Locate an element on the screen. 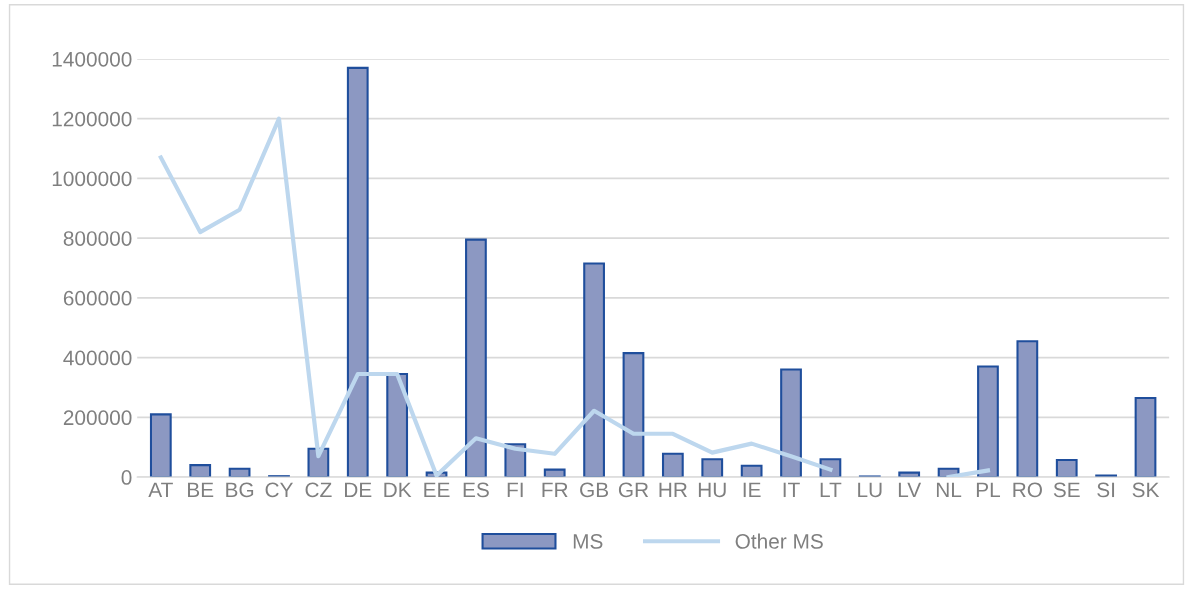  x-tick-label: NL is located at coordinates (949, 490).